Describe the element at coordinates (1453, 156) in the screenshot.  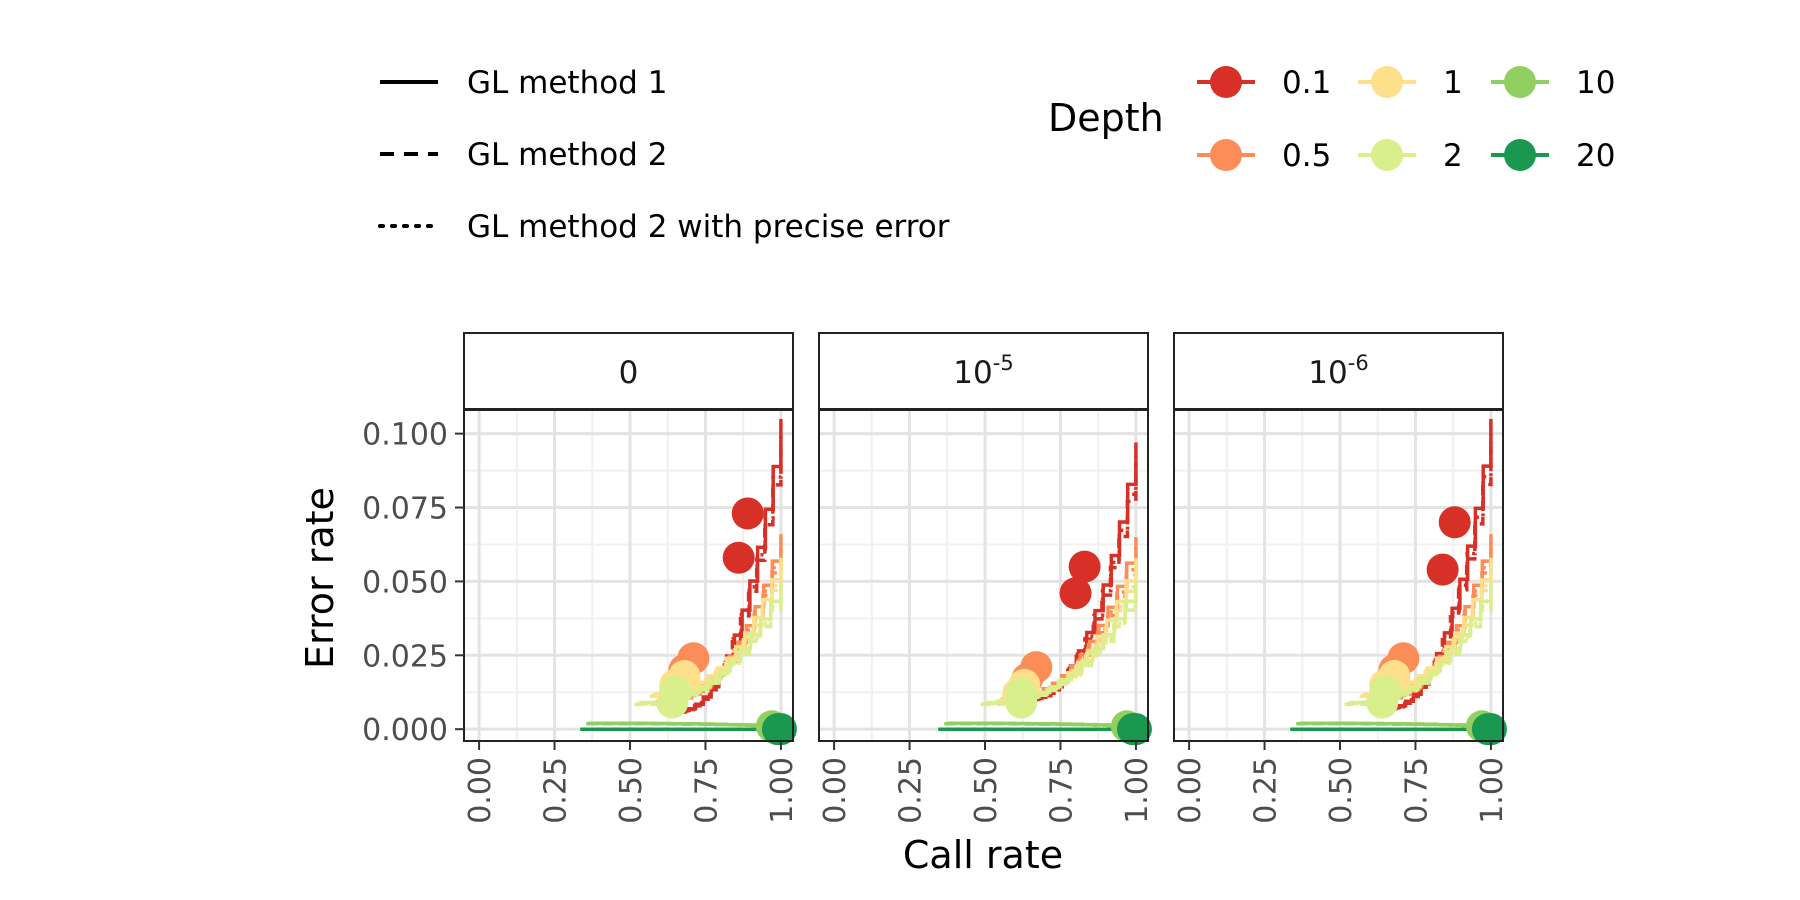
I see `legend-depth-label: 2` at that location.